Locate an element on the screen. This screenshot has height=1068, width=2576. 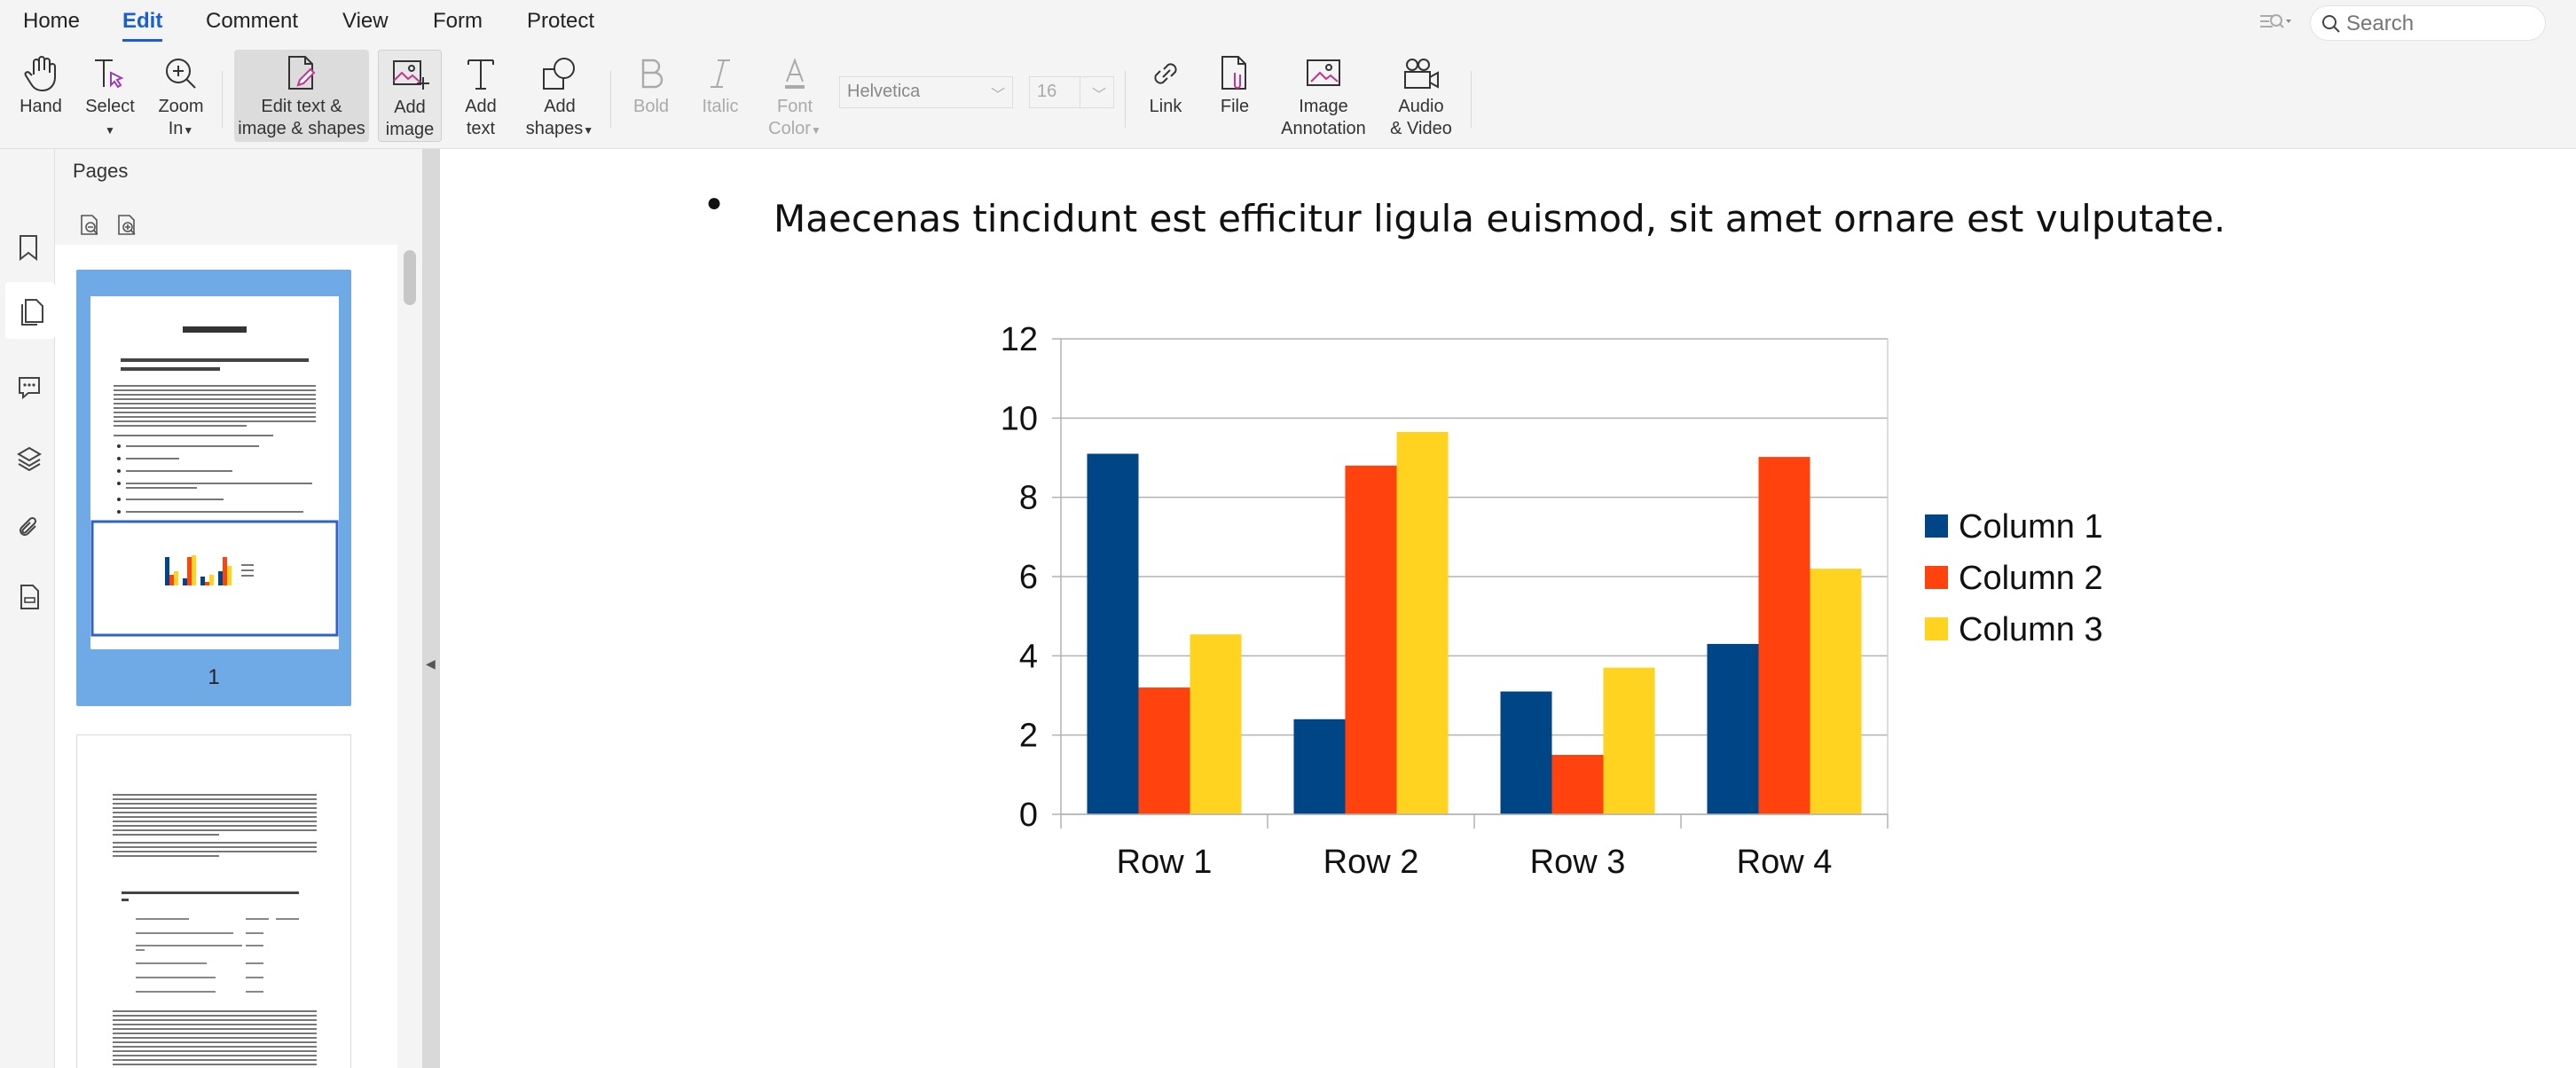
add-image-icon is located at coordinates (409, 77).